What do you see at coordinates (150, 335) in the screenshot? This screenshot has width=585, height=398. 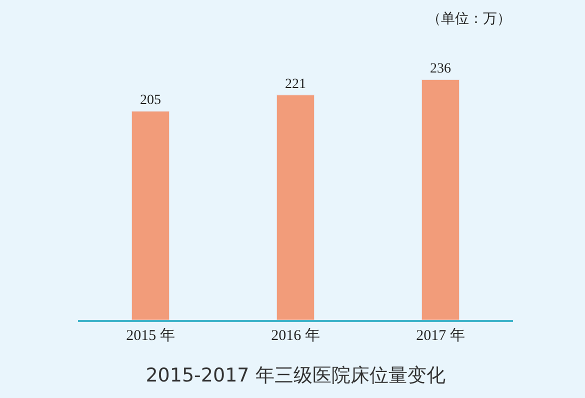 I see `x-tick-label: 2015 年` at bounding box center [150, 335].